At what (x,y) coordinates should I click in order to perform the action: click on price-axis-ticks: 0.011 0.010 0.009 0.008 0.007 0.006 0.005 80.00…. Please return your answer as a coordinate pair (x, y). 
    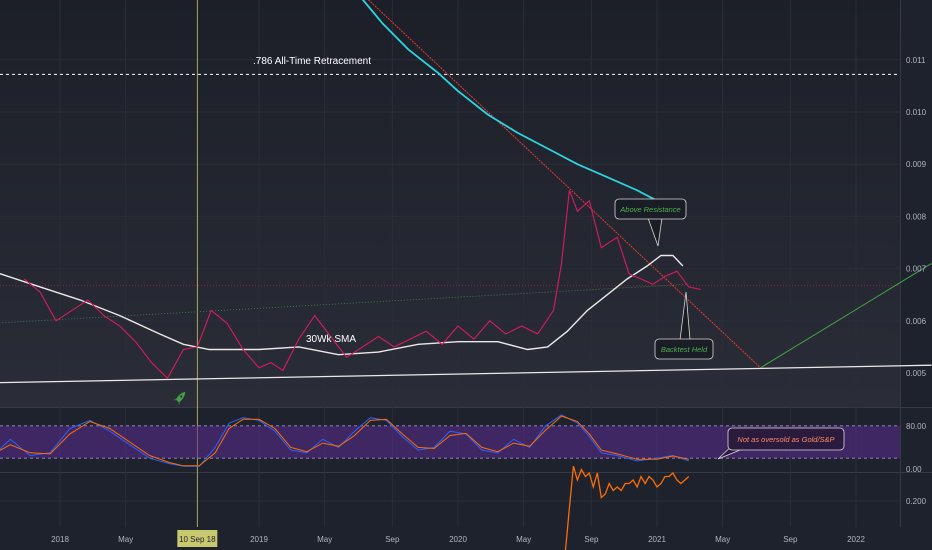
    Looking at the image, I should click on (916, 281).